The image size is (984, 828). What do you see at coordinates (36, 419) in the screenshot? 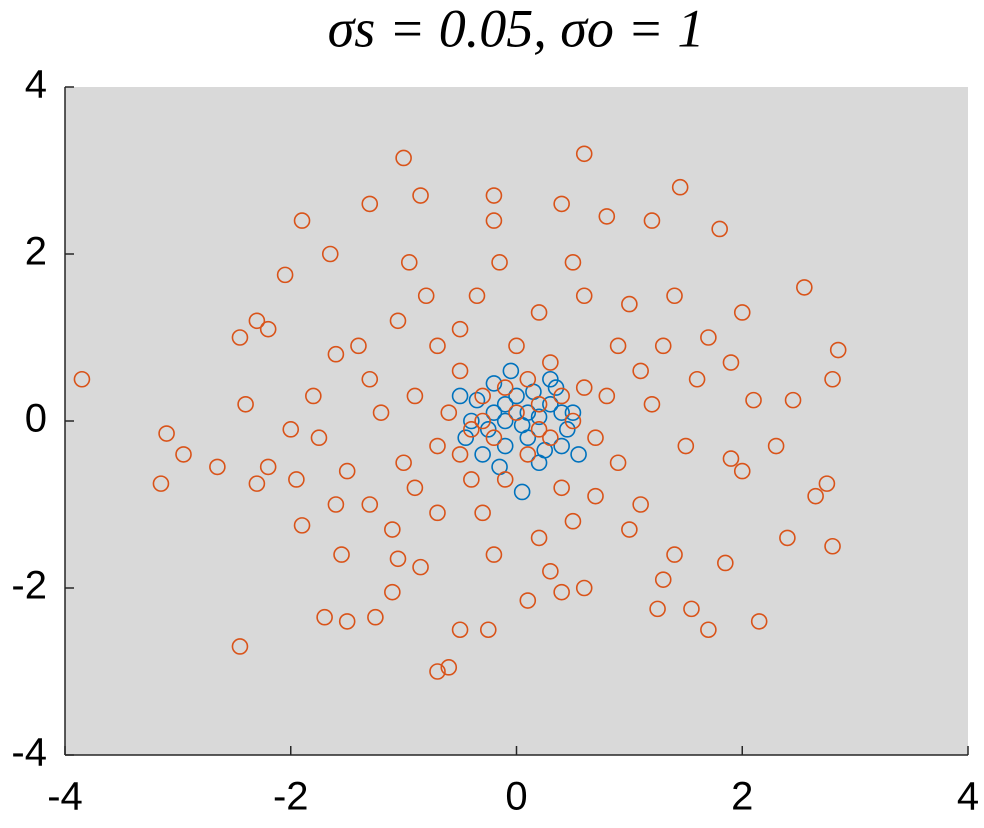
I see `y-tick-label: 0` at bounding box center [36, 419].